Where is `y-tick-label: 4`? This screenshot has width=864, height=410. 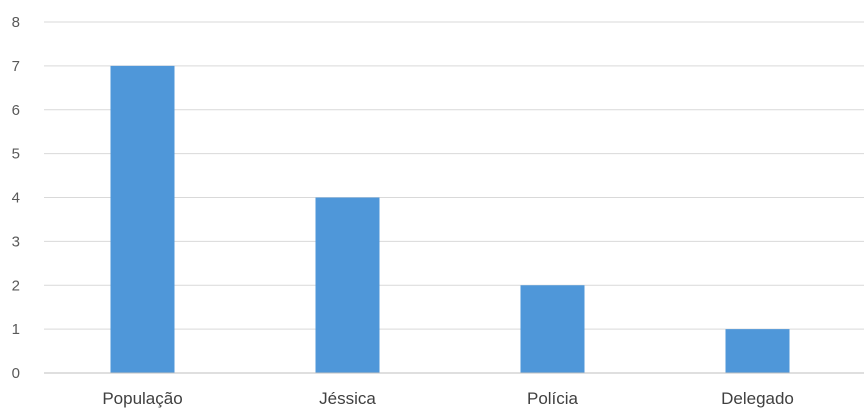 y-tick-label: 4 is located at coordinates (16, 198).